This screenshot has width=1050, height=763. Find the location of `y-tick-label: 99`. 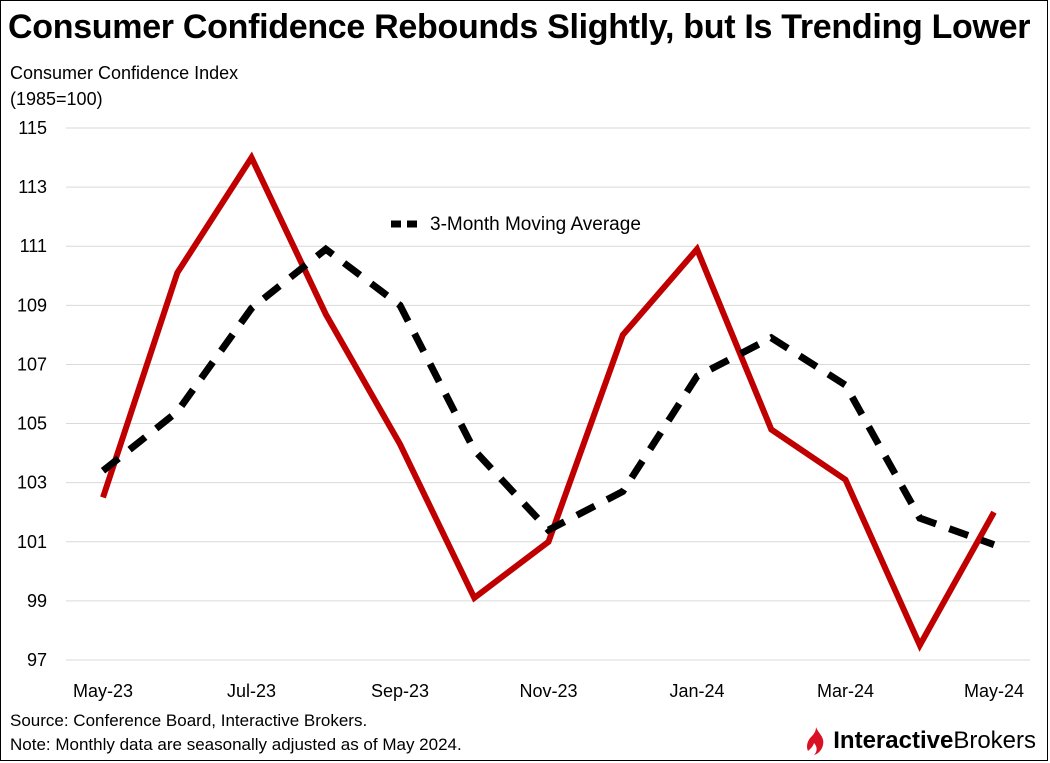

y-tick-label: 99 is located at coordinates (37, 601).